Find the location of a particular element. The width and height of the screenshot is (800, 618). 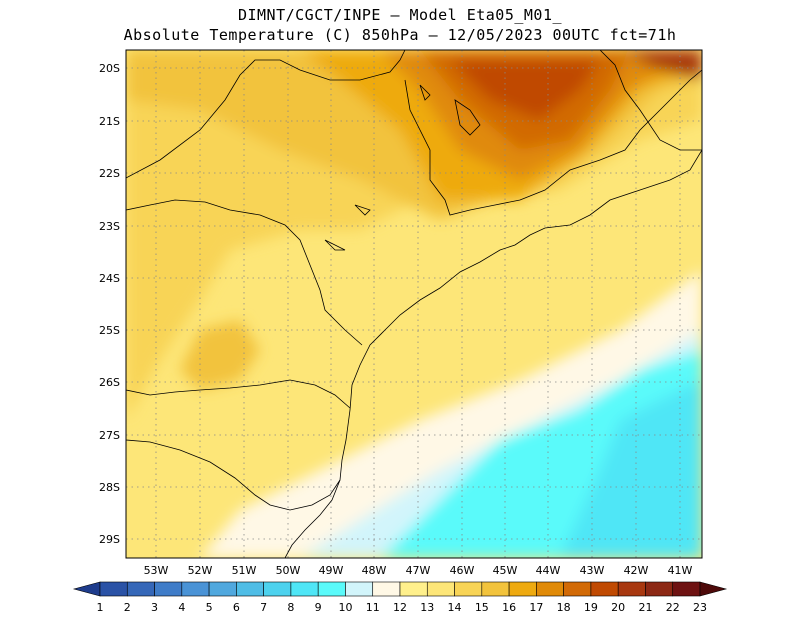

colorbar-label: 19 is located at coordinates (591, 607).